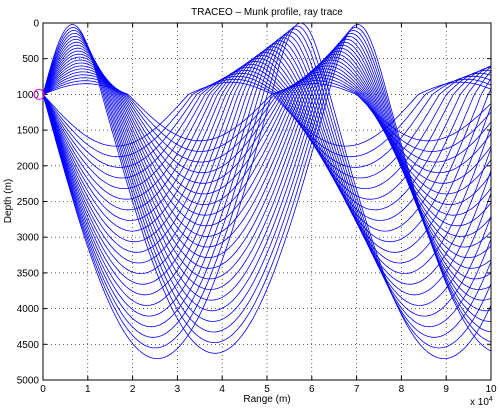 Image resolution: width=500 pixels, height=409 pixels. I want to click on x-tick-label: 3, so click(178, 389).